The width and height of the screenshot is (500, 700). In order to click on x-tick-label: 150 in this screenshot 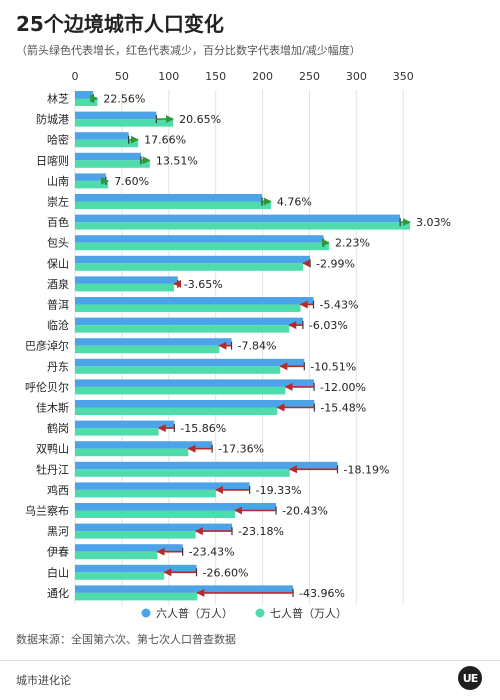, I will do `click(215, 76)`.